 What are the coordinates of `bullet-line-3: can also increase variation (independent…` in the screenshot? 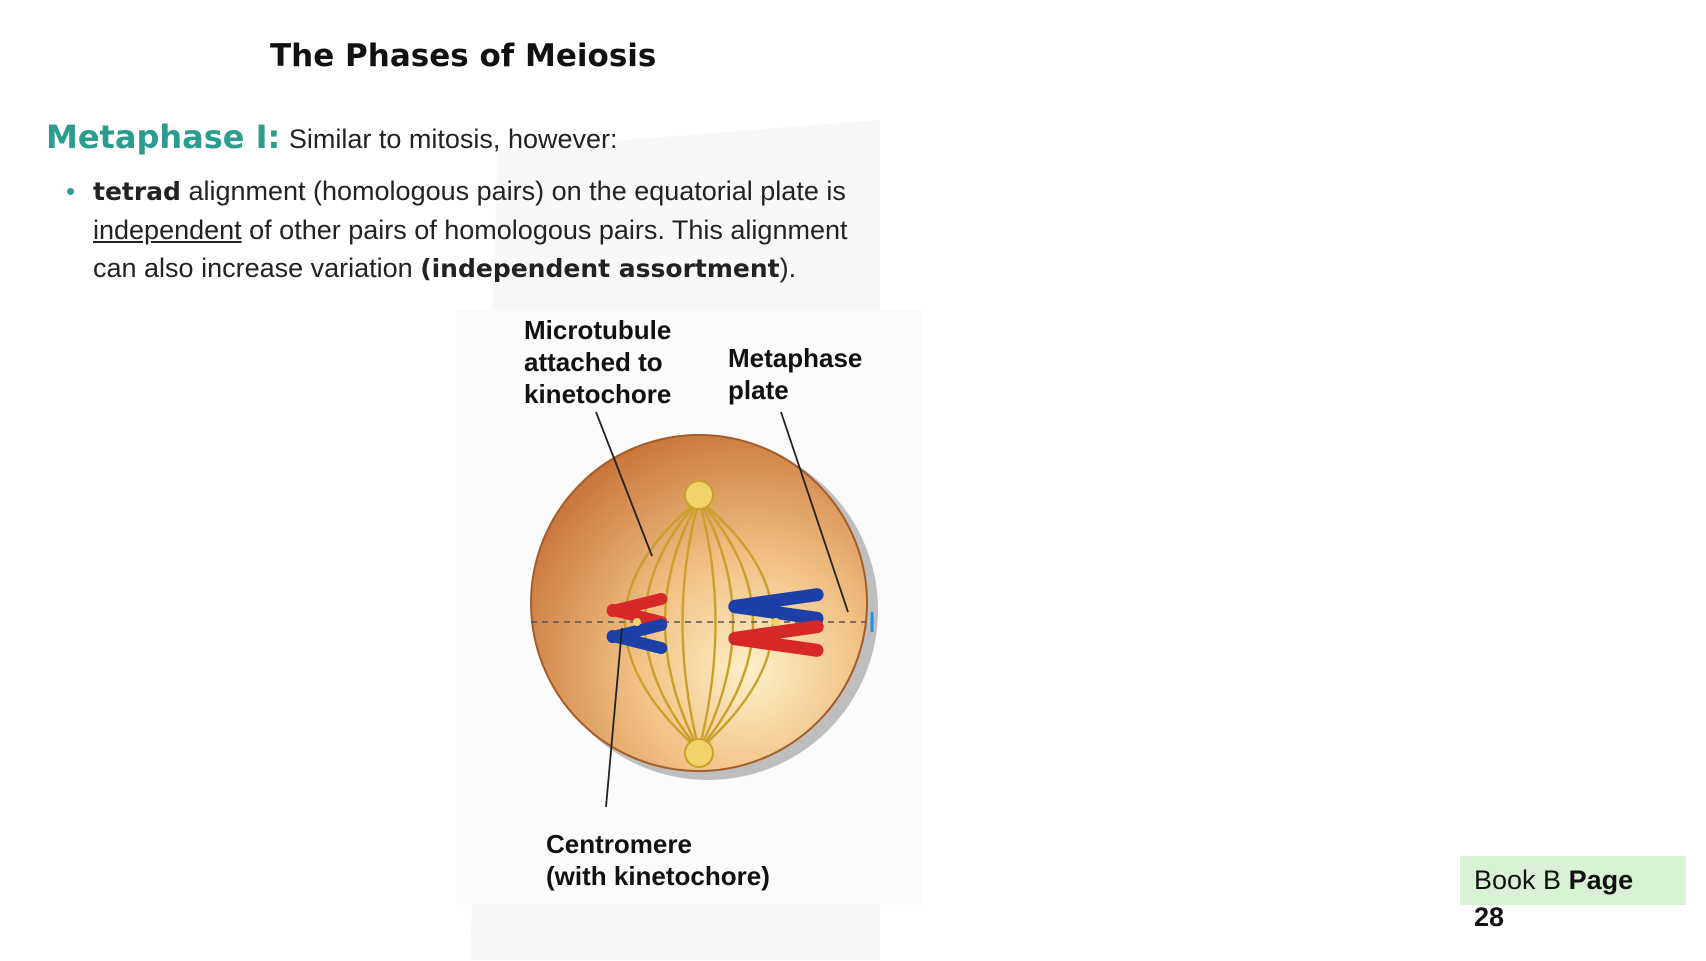 It's located at (493, 268).